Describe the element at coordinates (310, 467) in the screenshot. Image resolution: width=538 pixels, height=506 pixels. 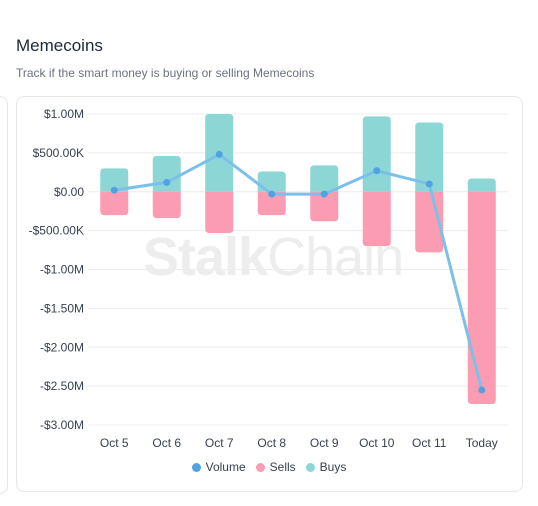
I see `legend-swatch-buys` at that location.